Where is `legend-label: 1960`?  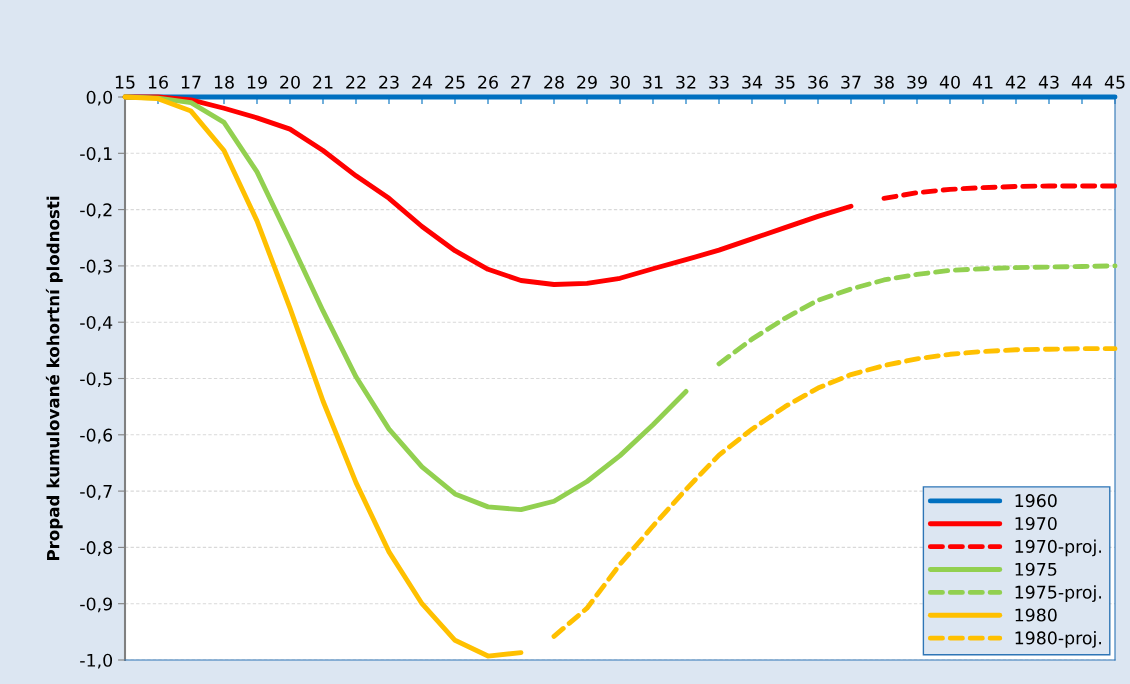
legend-label: 1960 is located at coordinates (1036, 501).